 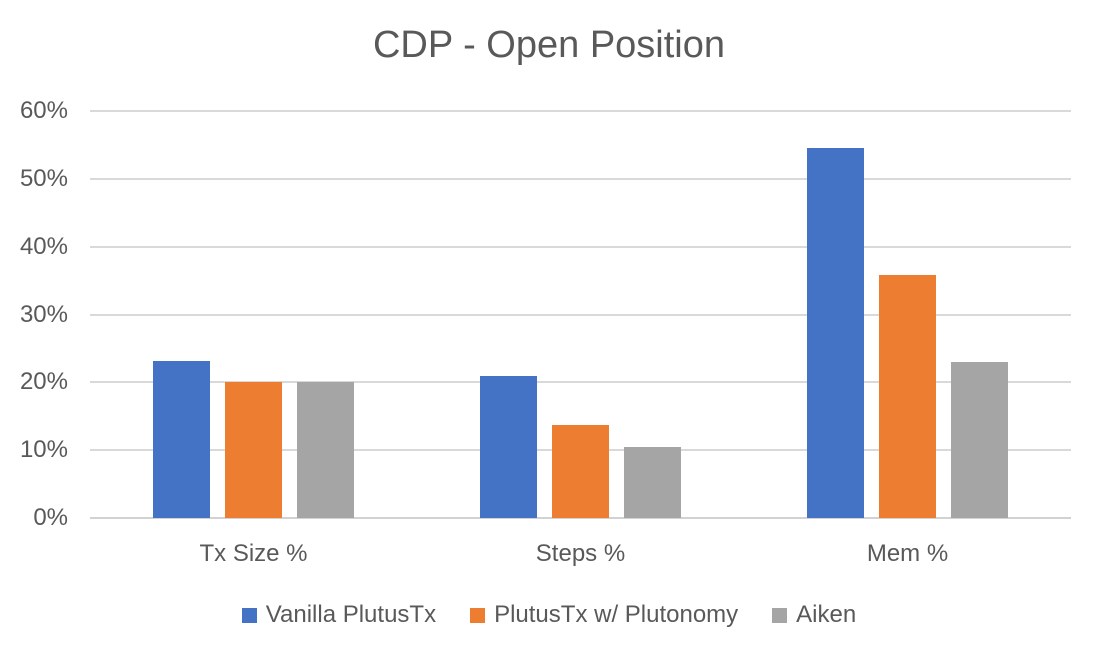 I want to click on legend-item: Aiken, so click(x=814, y=615).